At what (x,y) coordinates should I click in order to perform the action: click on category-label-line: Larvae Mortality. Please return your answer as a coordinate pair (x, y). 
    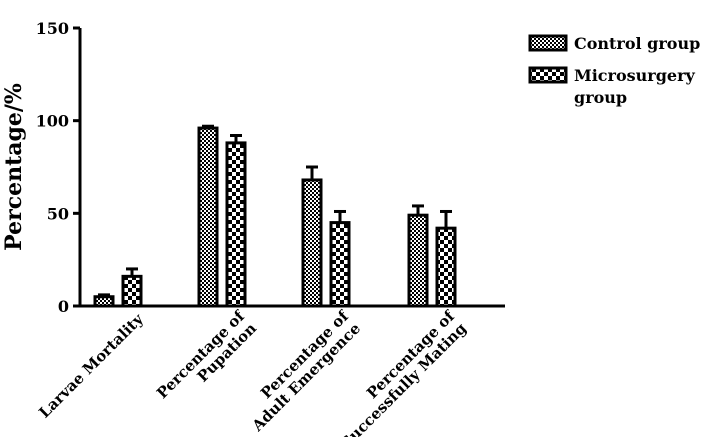
    Looking at the image, I should click on (91, 365).